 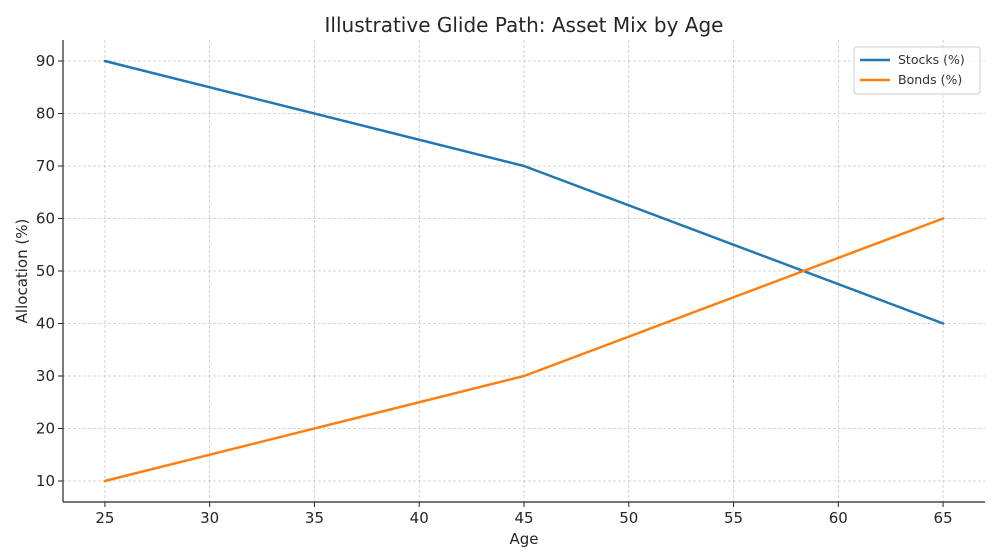 What do you see at coordinates (523, 539) in the screenshot?
I see `x-axis-label: Age` at bounding box center [523, 539].